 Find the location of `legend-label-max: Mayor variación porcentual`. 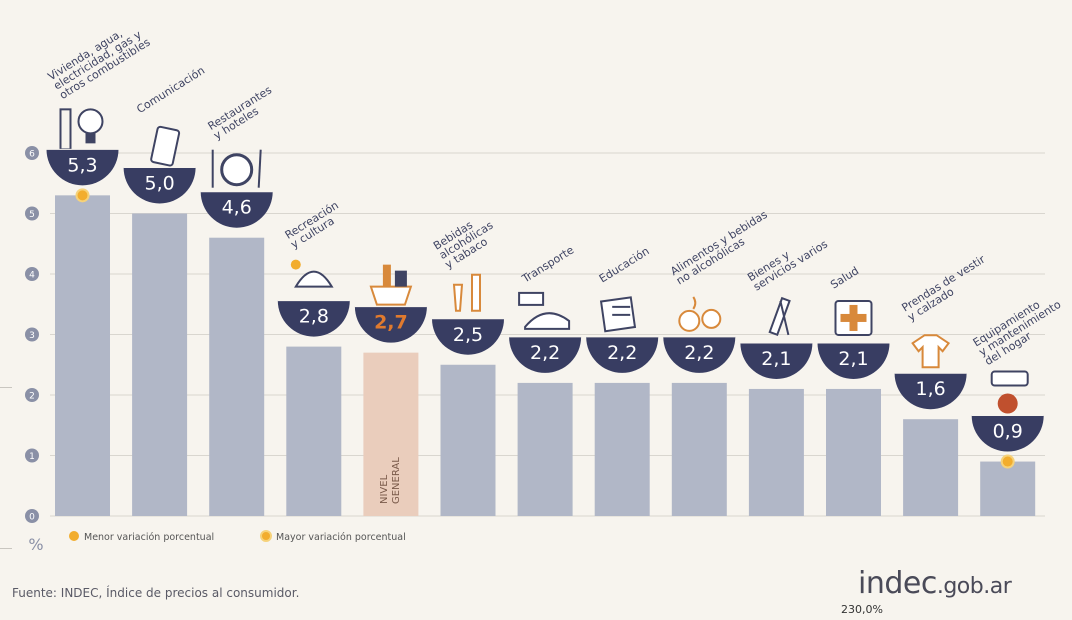

legend-label-max: Mayor variación porcentual is located at coordinates (341, 537).